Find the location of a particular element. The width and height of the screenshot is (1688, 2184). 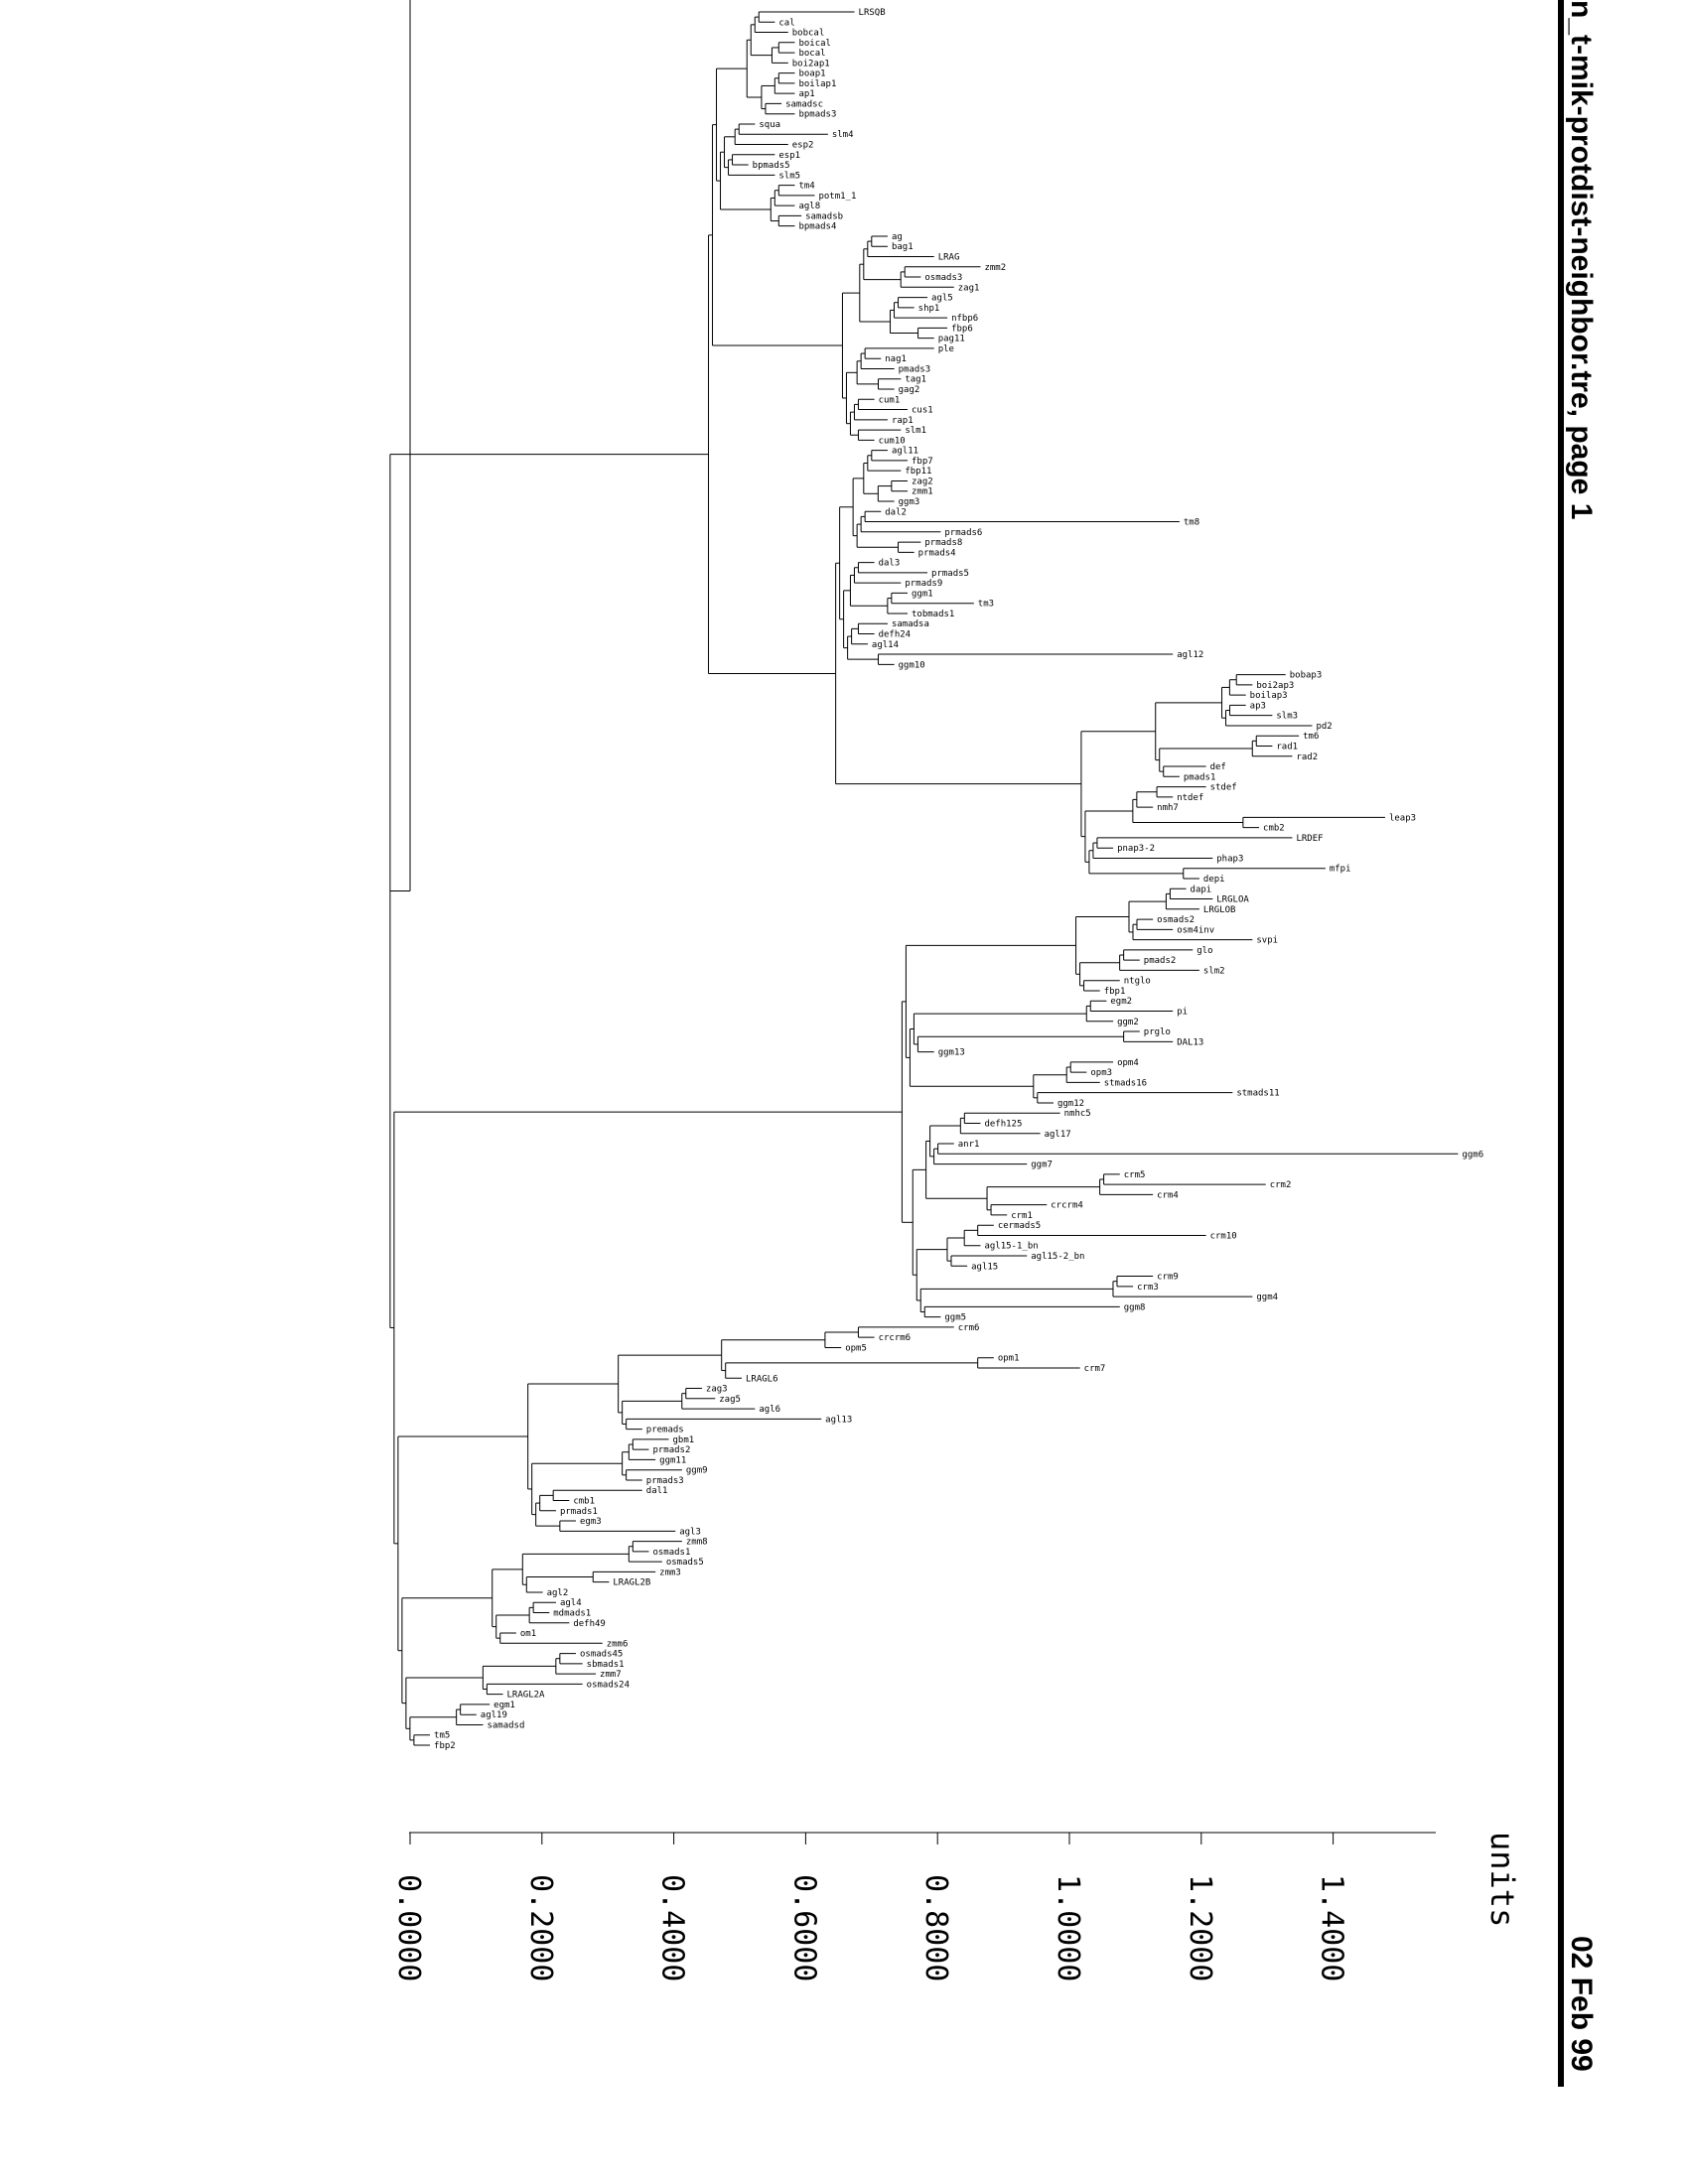

scale-tick-label: 0.6000 is located at coordinates (803, 1927).